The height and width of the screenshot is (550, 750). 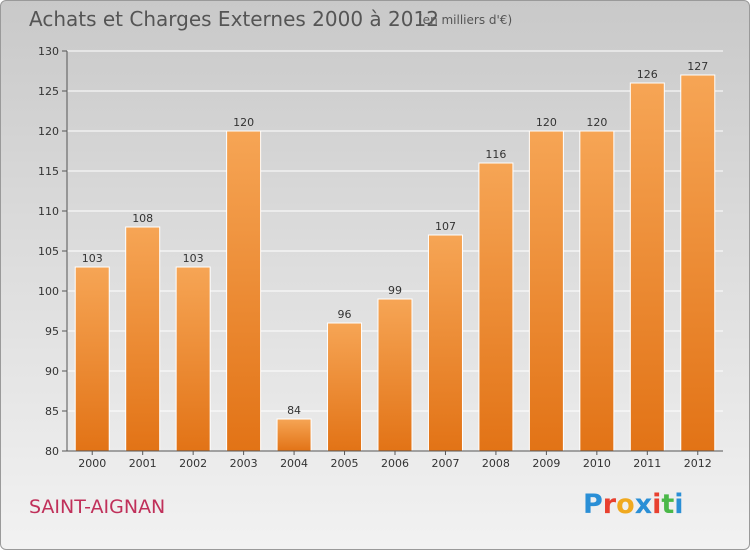 I want to click on bar-2004, so click(x=294, y=435).